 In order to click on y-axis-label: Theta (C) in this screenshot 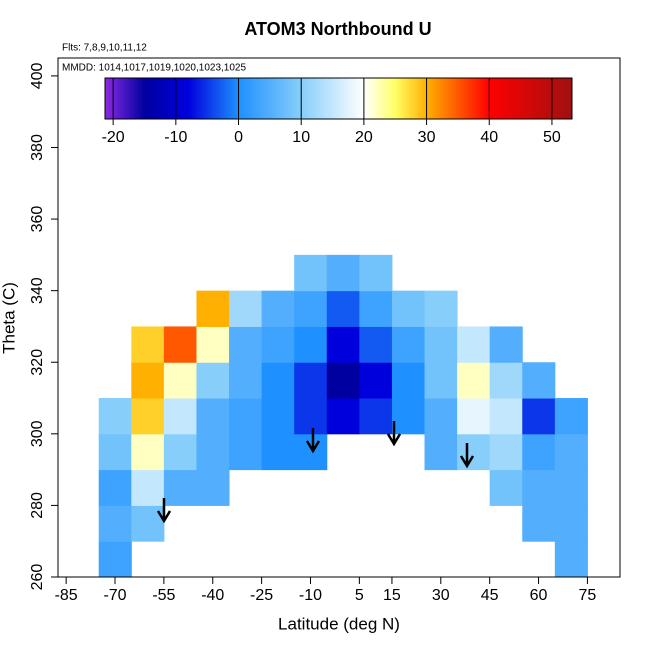, I will do `click(9, 318)`.